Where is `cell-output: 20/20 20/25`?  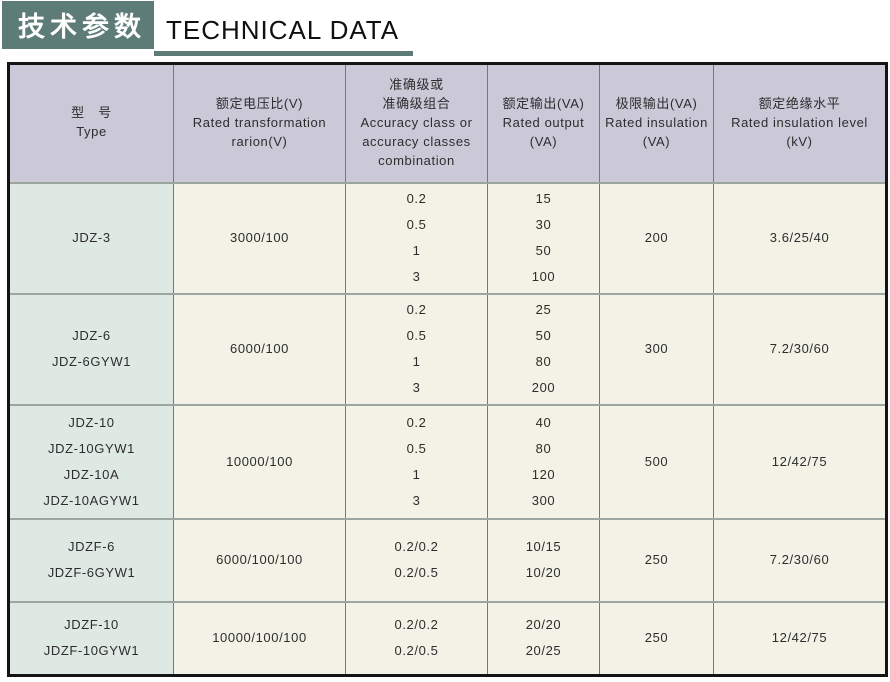 cell-output: 20/20 20/25 is located at coordinates (543, 638).